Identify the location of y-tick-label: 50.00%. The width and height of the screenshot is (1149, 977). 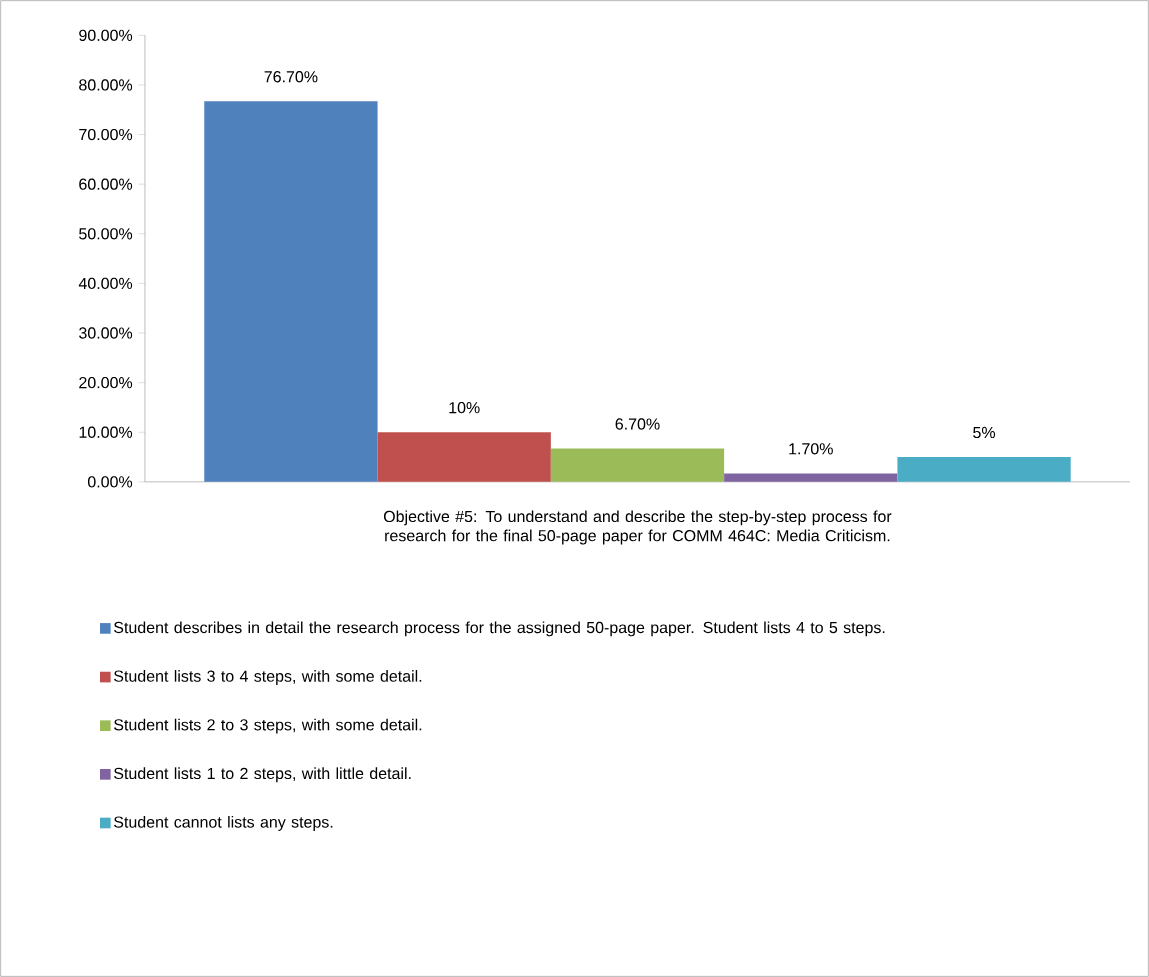
(106, 234).